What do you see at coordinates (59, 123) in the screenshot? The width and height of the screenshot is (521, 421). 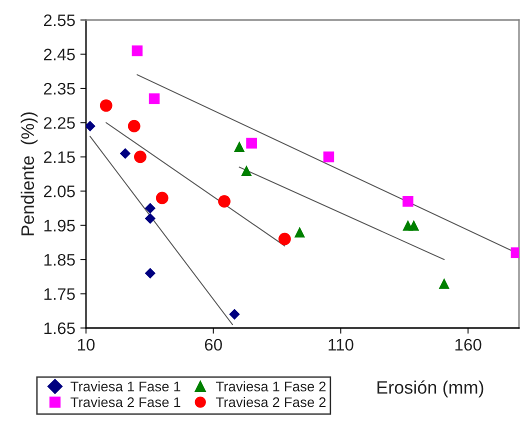 I see `y-tick-label: 2.25` at bounding box center [59, 123].